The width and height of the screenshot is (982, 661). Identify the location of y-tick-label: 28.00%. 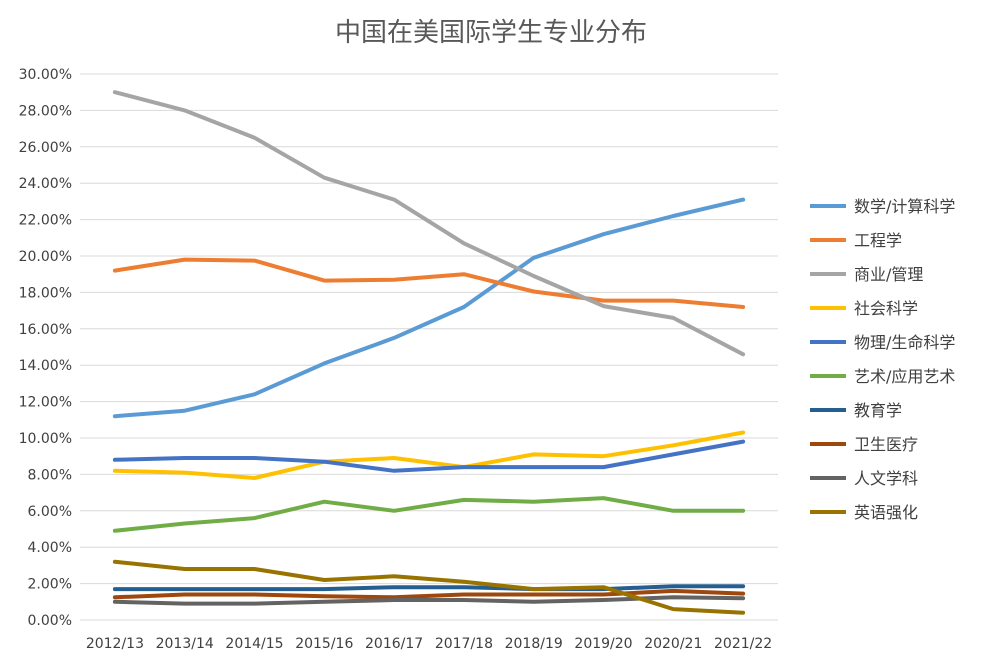
(45, 111).